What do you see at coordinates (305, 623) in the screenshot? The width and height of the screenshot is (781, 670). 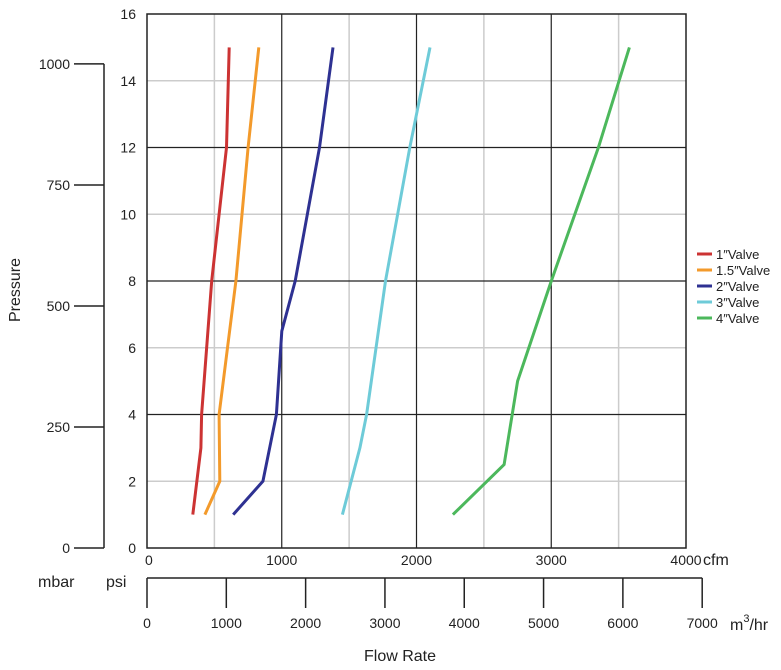 I see `m3hr-tick-label: 2000` at bounding box center [305, 623].